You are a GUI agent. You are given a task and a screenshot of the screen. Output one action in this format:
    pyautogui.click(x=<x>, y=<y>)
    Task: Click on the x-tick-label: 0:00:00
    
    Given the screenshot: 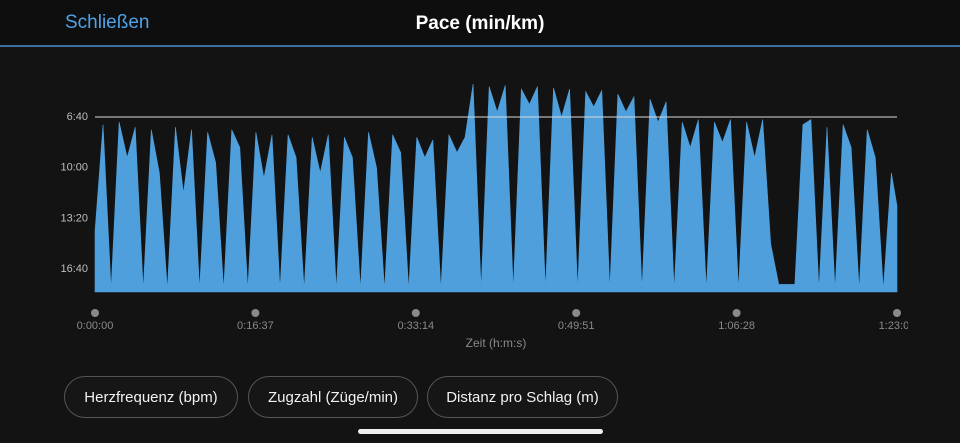 What is the action you would take?
    pyautogui.click(x=95, y=326)
    